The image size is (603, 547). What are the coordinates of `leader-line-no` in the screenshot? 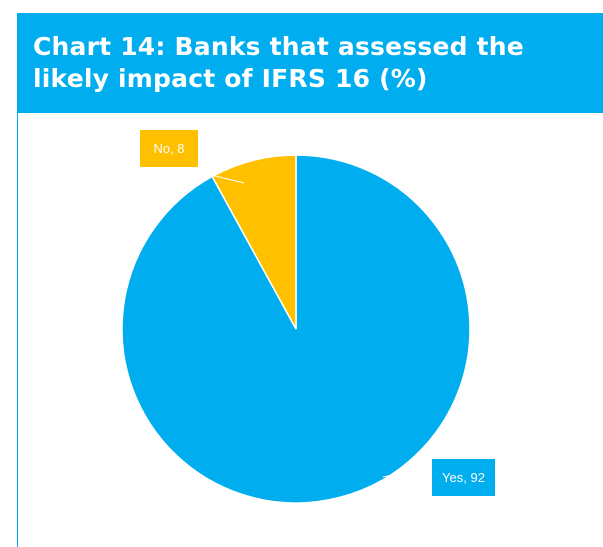 It's located at (213, 175).